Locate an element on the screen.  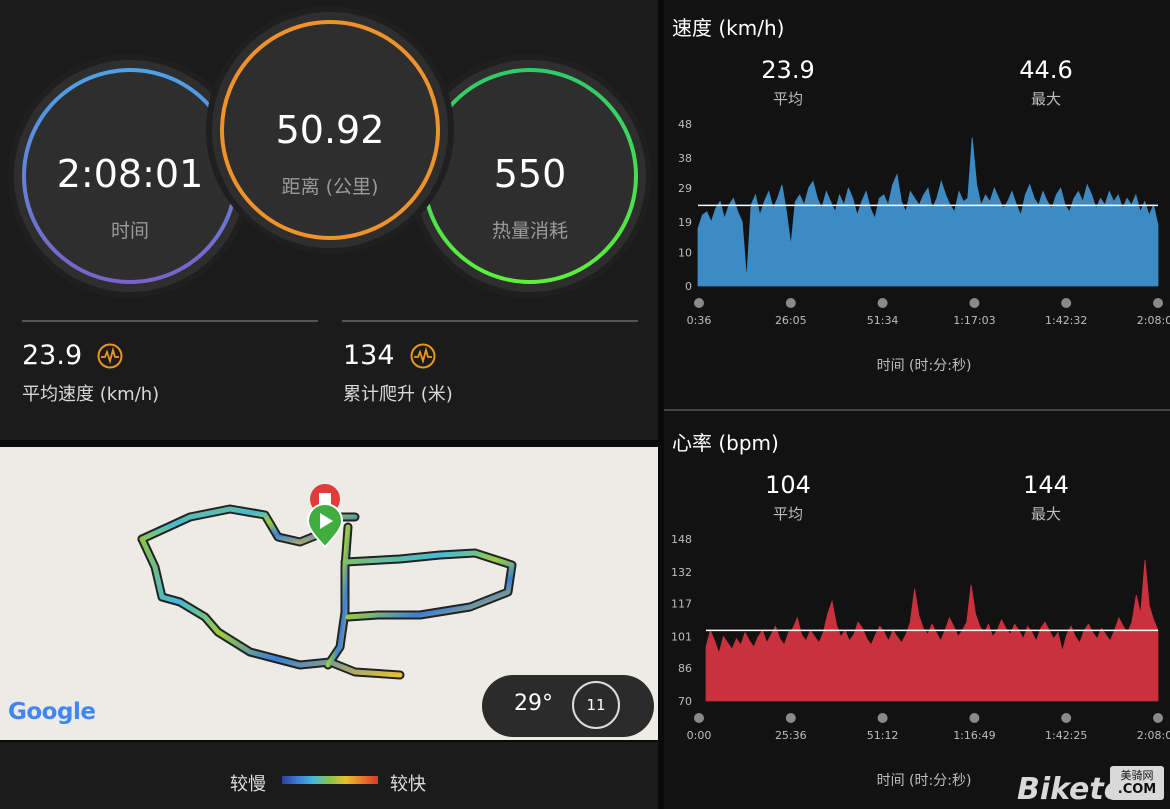
y-tick-label: 117 is located at coordinates (681, 603).